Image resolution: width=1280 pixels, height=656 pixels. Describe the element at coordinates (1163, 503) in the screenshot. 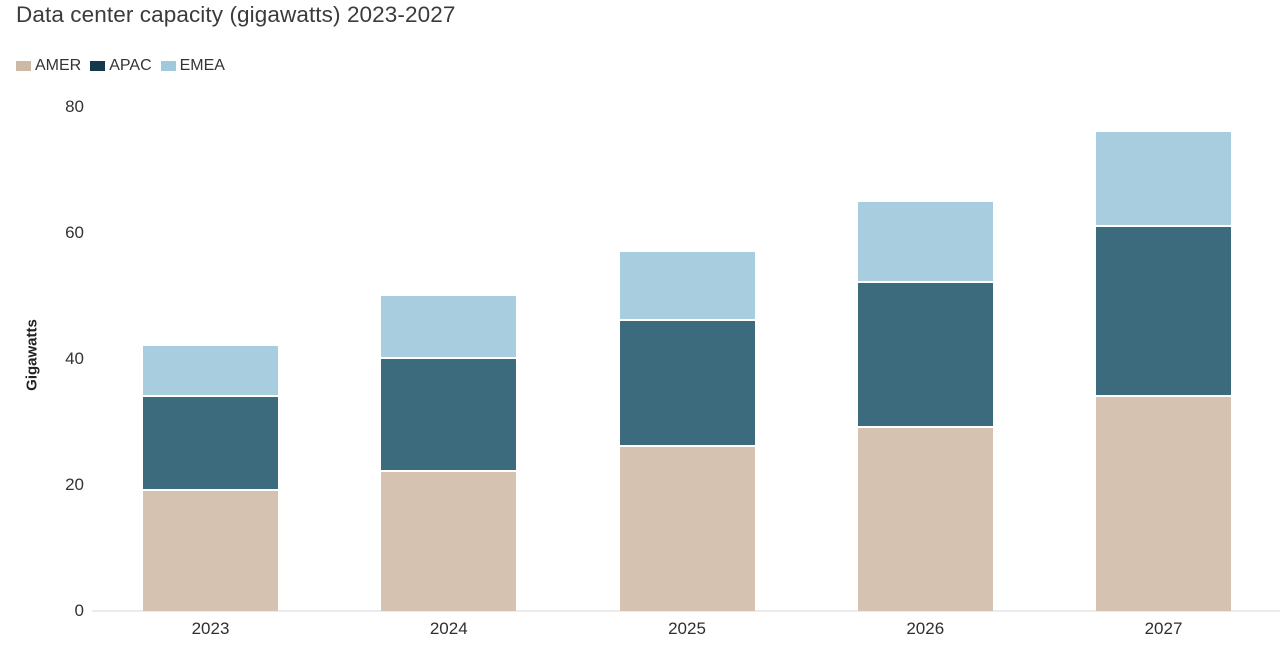

I see `bar-segment-amer-2027` at that location.